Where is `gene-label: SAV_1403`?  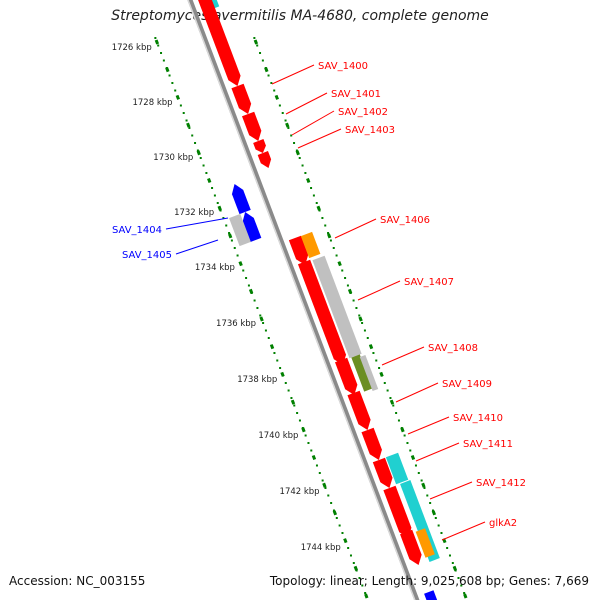
gene-label: SAV_1403 is located at coordinates (370, 130).